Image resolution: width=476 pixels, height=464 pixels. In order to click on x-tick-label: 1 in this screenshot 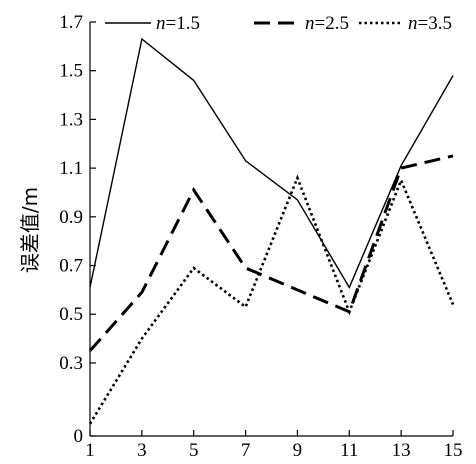, I will do `click(90, 450)`.